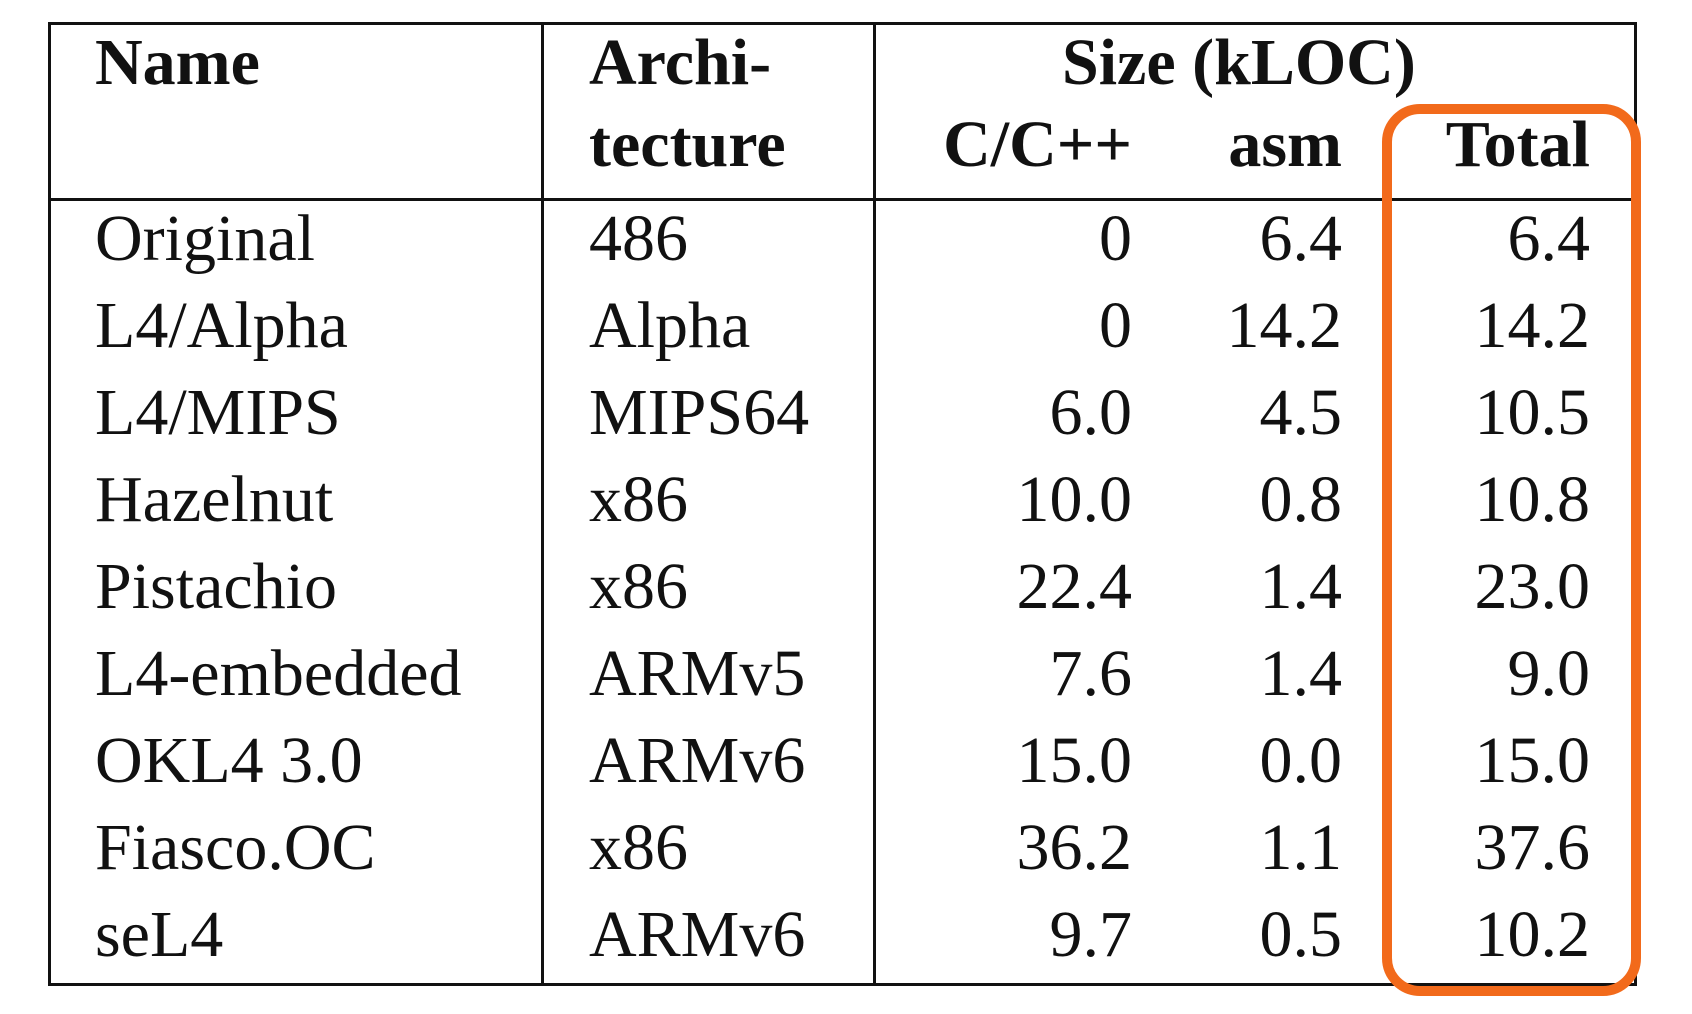 This screenshot has width=1692, height=1014. What do you see at coordinates (697, 673) in the screenshot?
I see `cell-arch: ARMv5` at bounding box center [697, 673].